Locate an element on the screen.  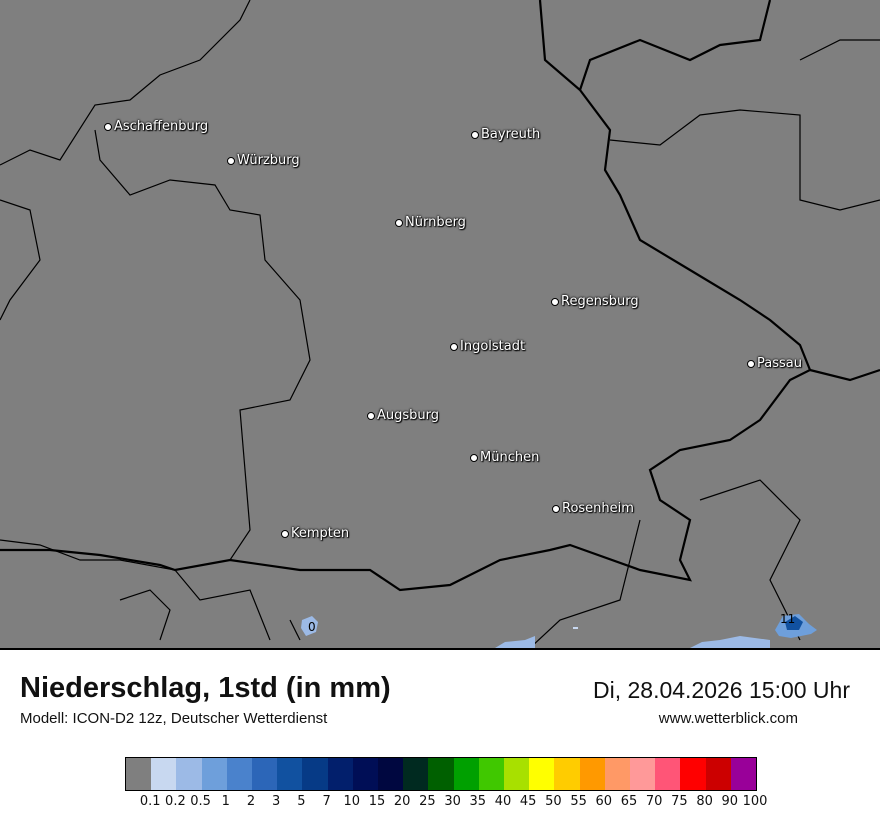
legend-tick-label: 3 is located at coordinates (276, 801).